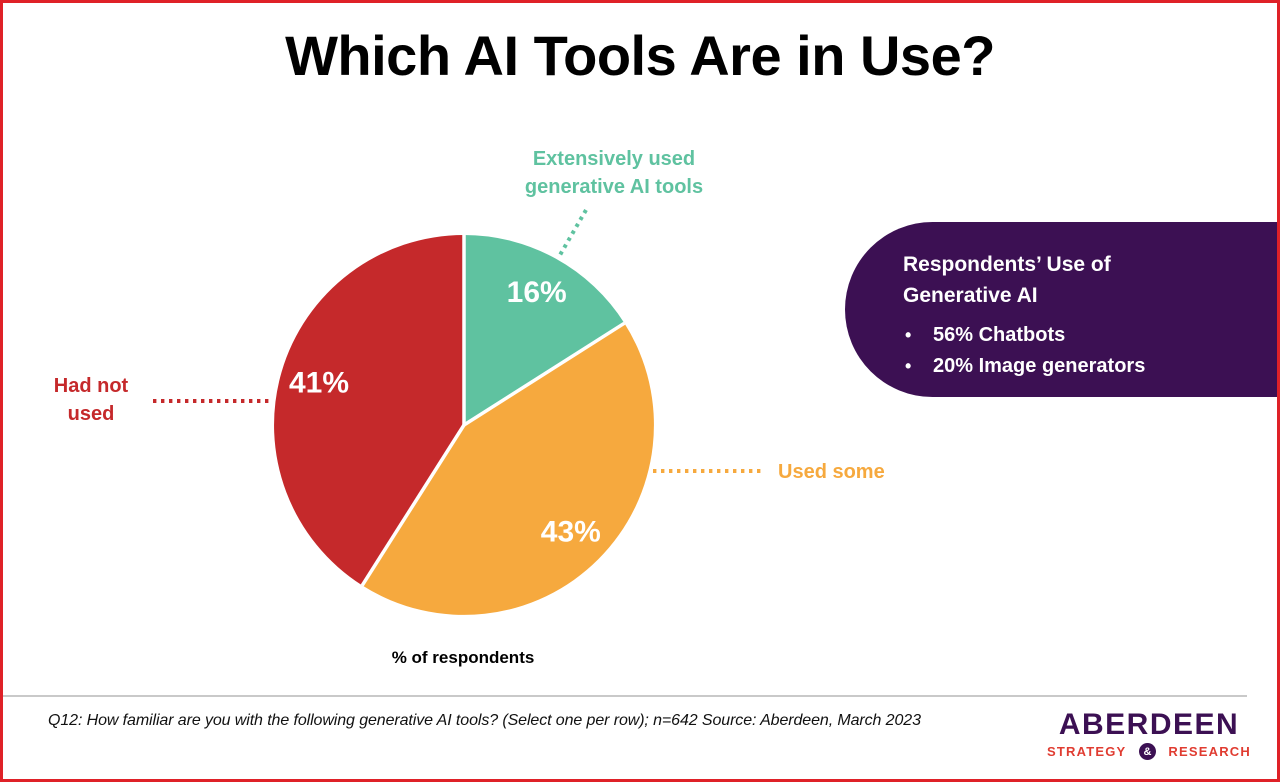 The width and height of the screenshot is (1280, 782). What do you see at coordinates (369, 410) in the screenshot?
I see `pie-slice-had-not-used` at bounding box center [369, 410].